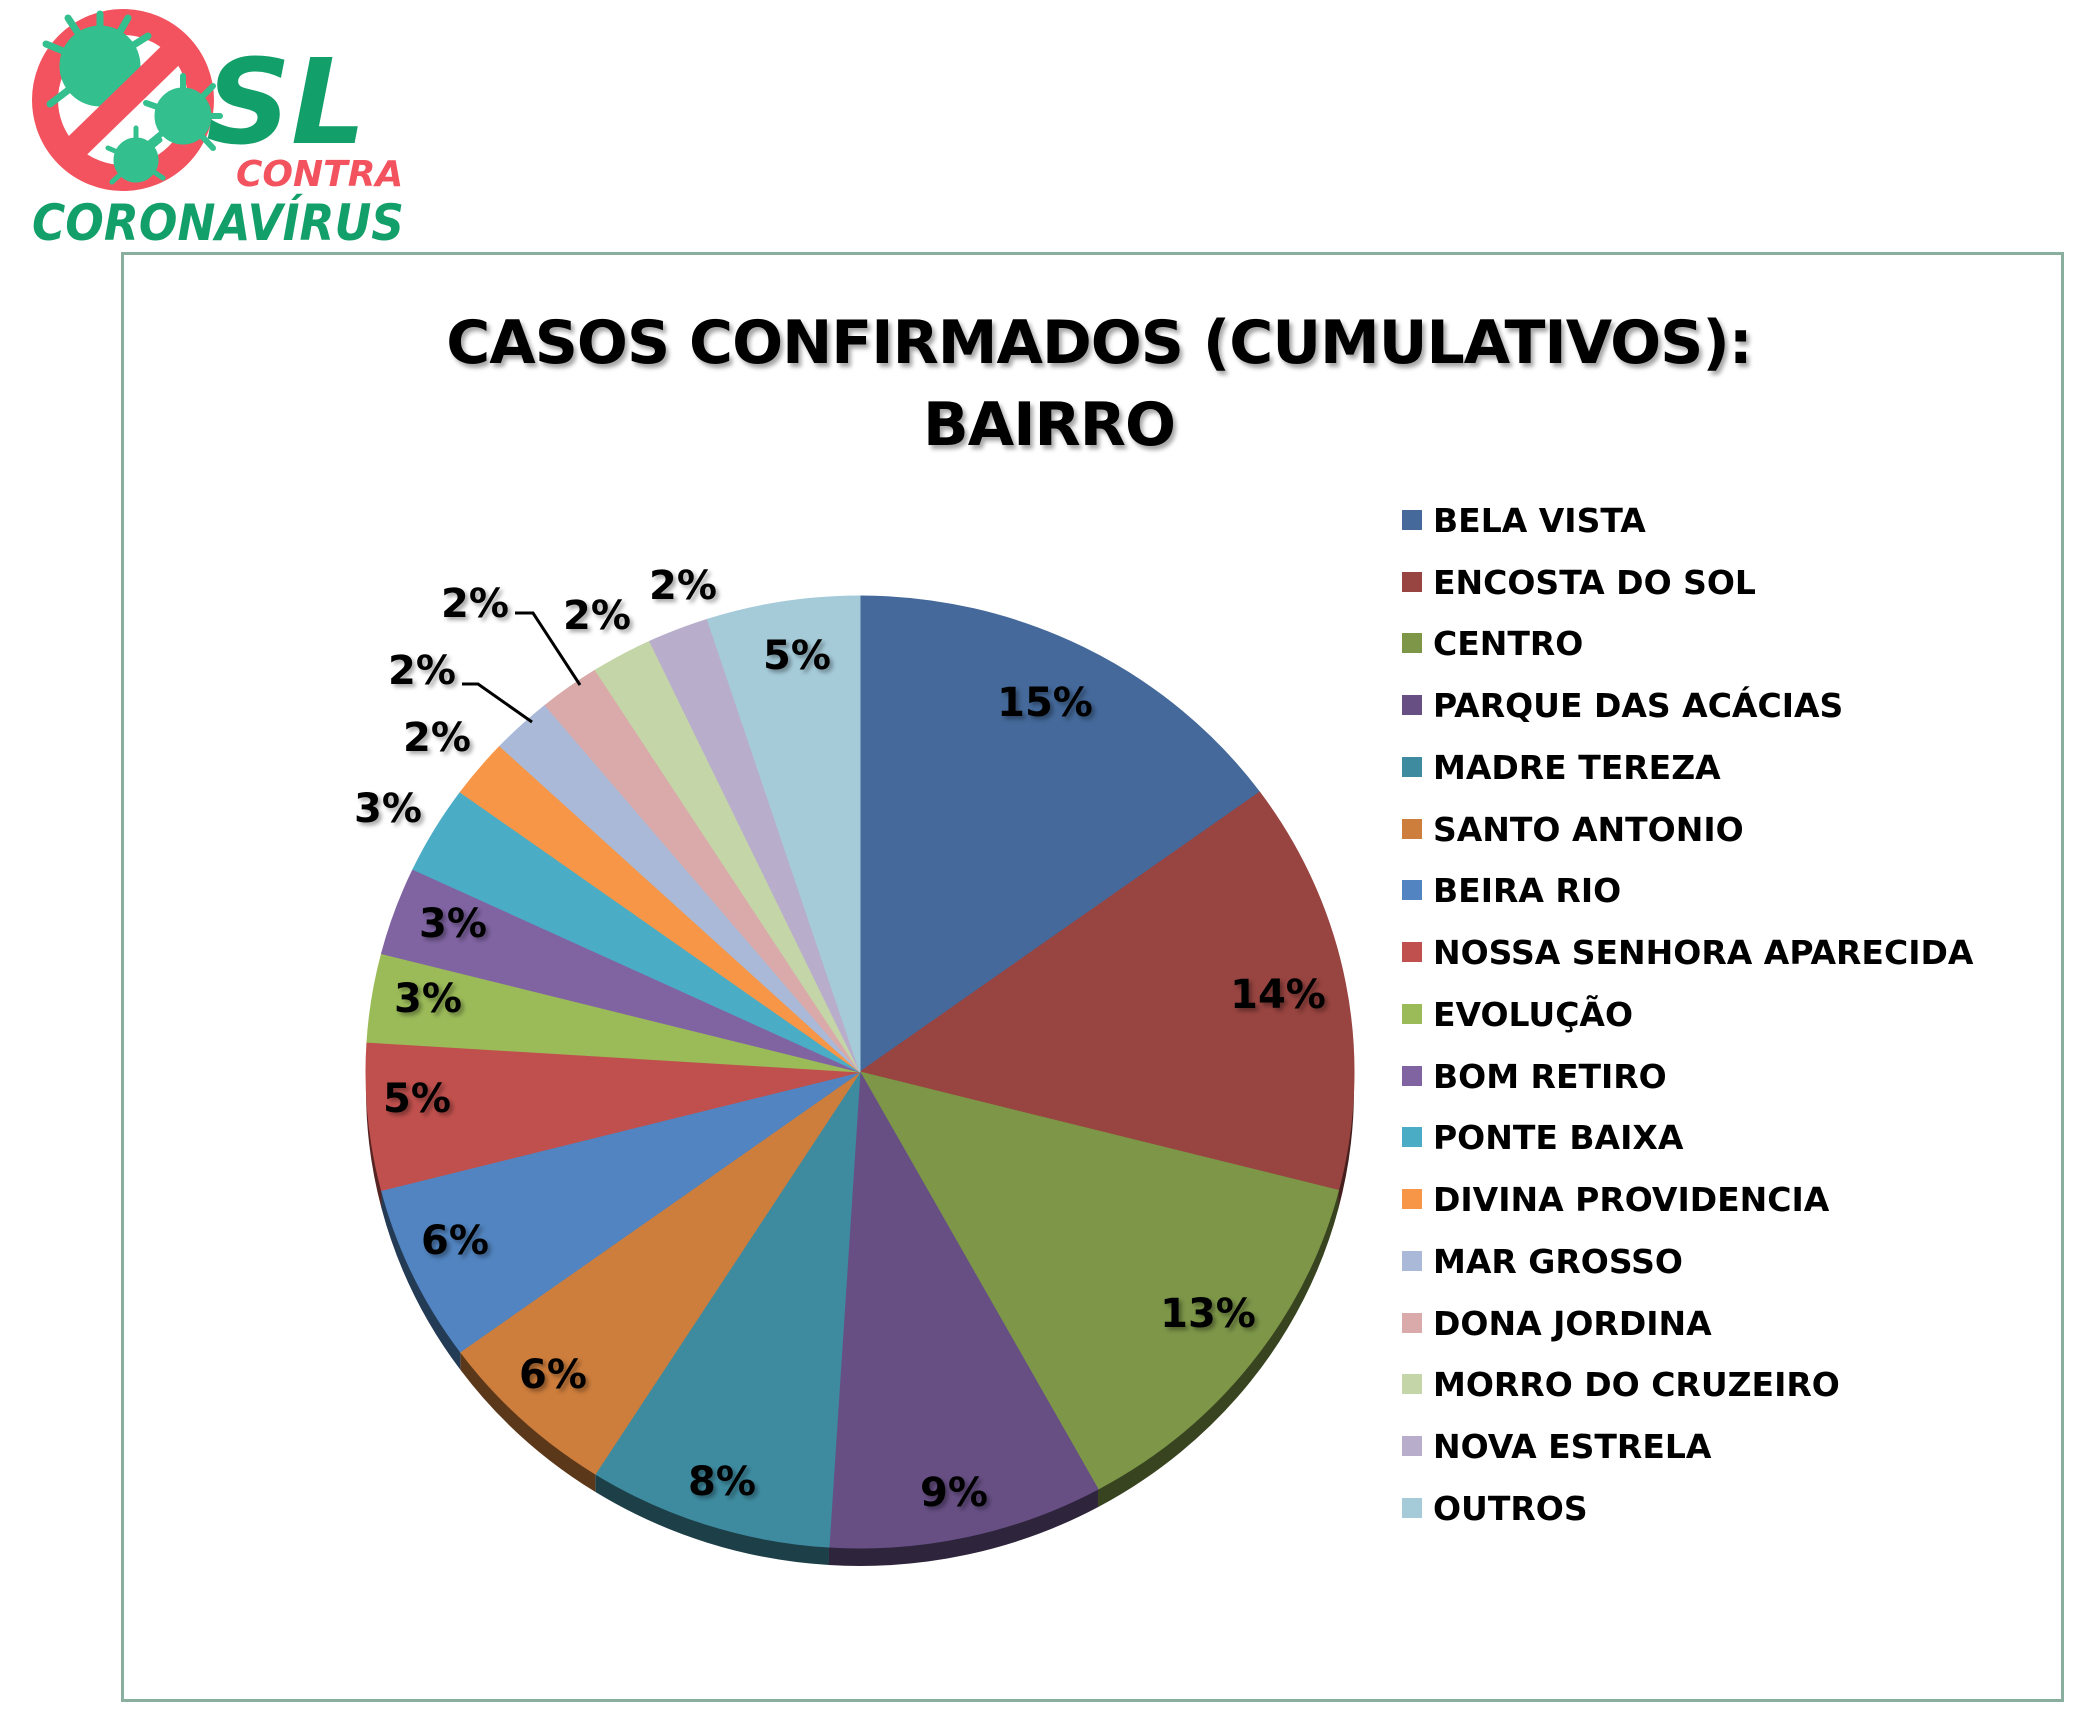 The height and width of the screenshot is (1722, 2098). I want to click on data-label-parque-das-acacias: 9%, so click(954, 1493).